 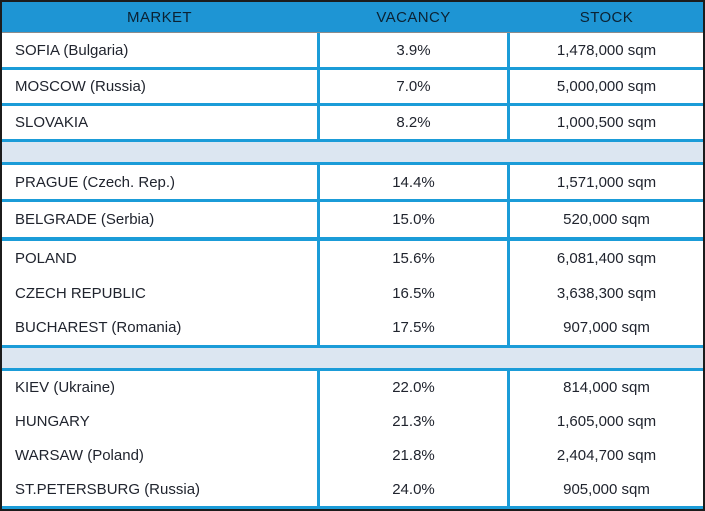 What do you see at coordinates (606, 258) in the screenshot?
I see `stock-cell: 6,081,400 sqm` at bounding box center [606, 258].